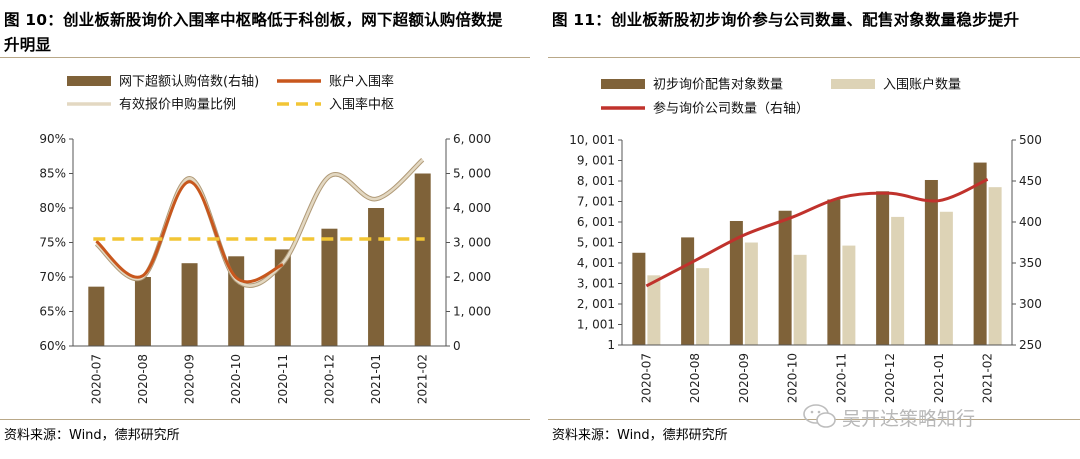 The width and height of the screenshot is (1080, 459). I want to click on right-tick-label: 6, 000, so click(472, 139).